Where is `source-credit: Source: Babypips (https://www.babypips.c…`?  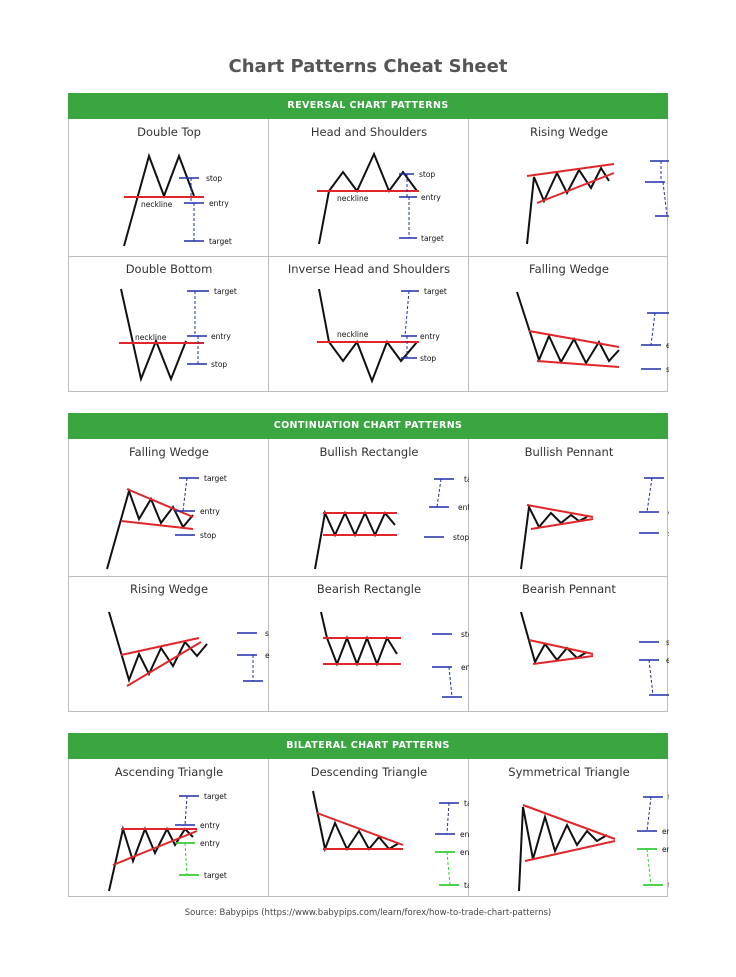 source-credit: Source: Babypips (https://www.babypips.c… is located at coordinates (368, 913).